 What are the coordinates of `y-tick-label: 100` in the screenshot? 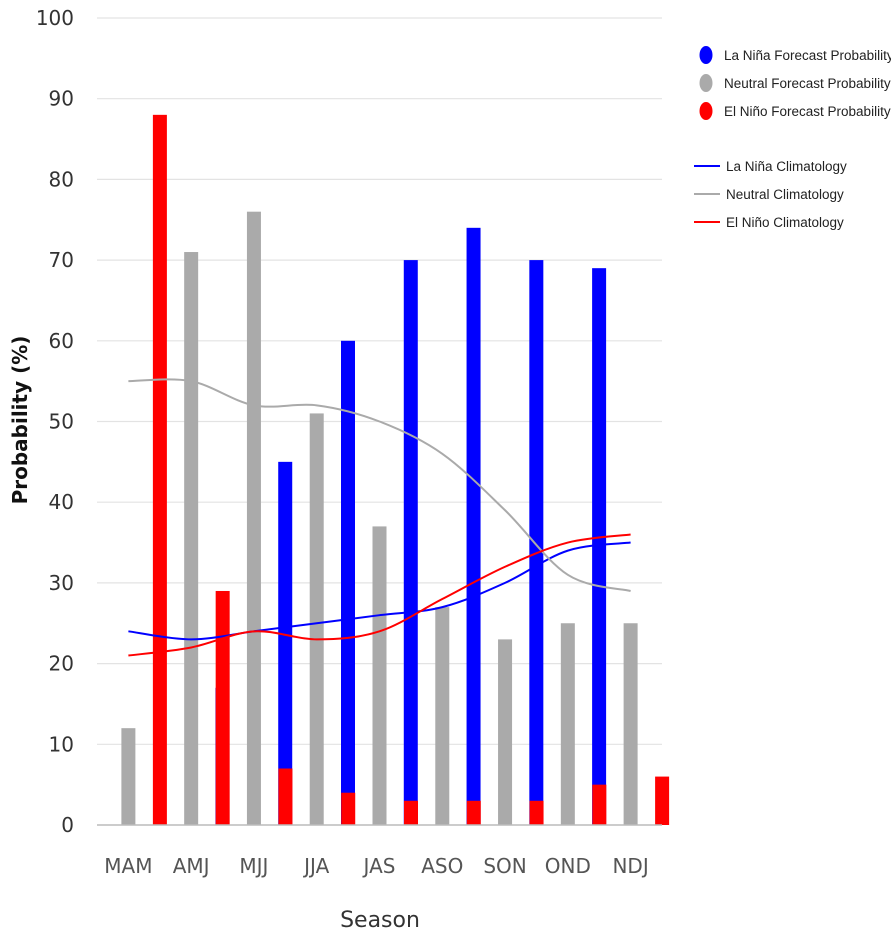 It's located at (55, 18).